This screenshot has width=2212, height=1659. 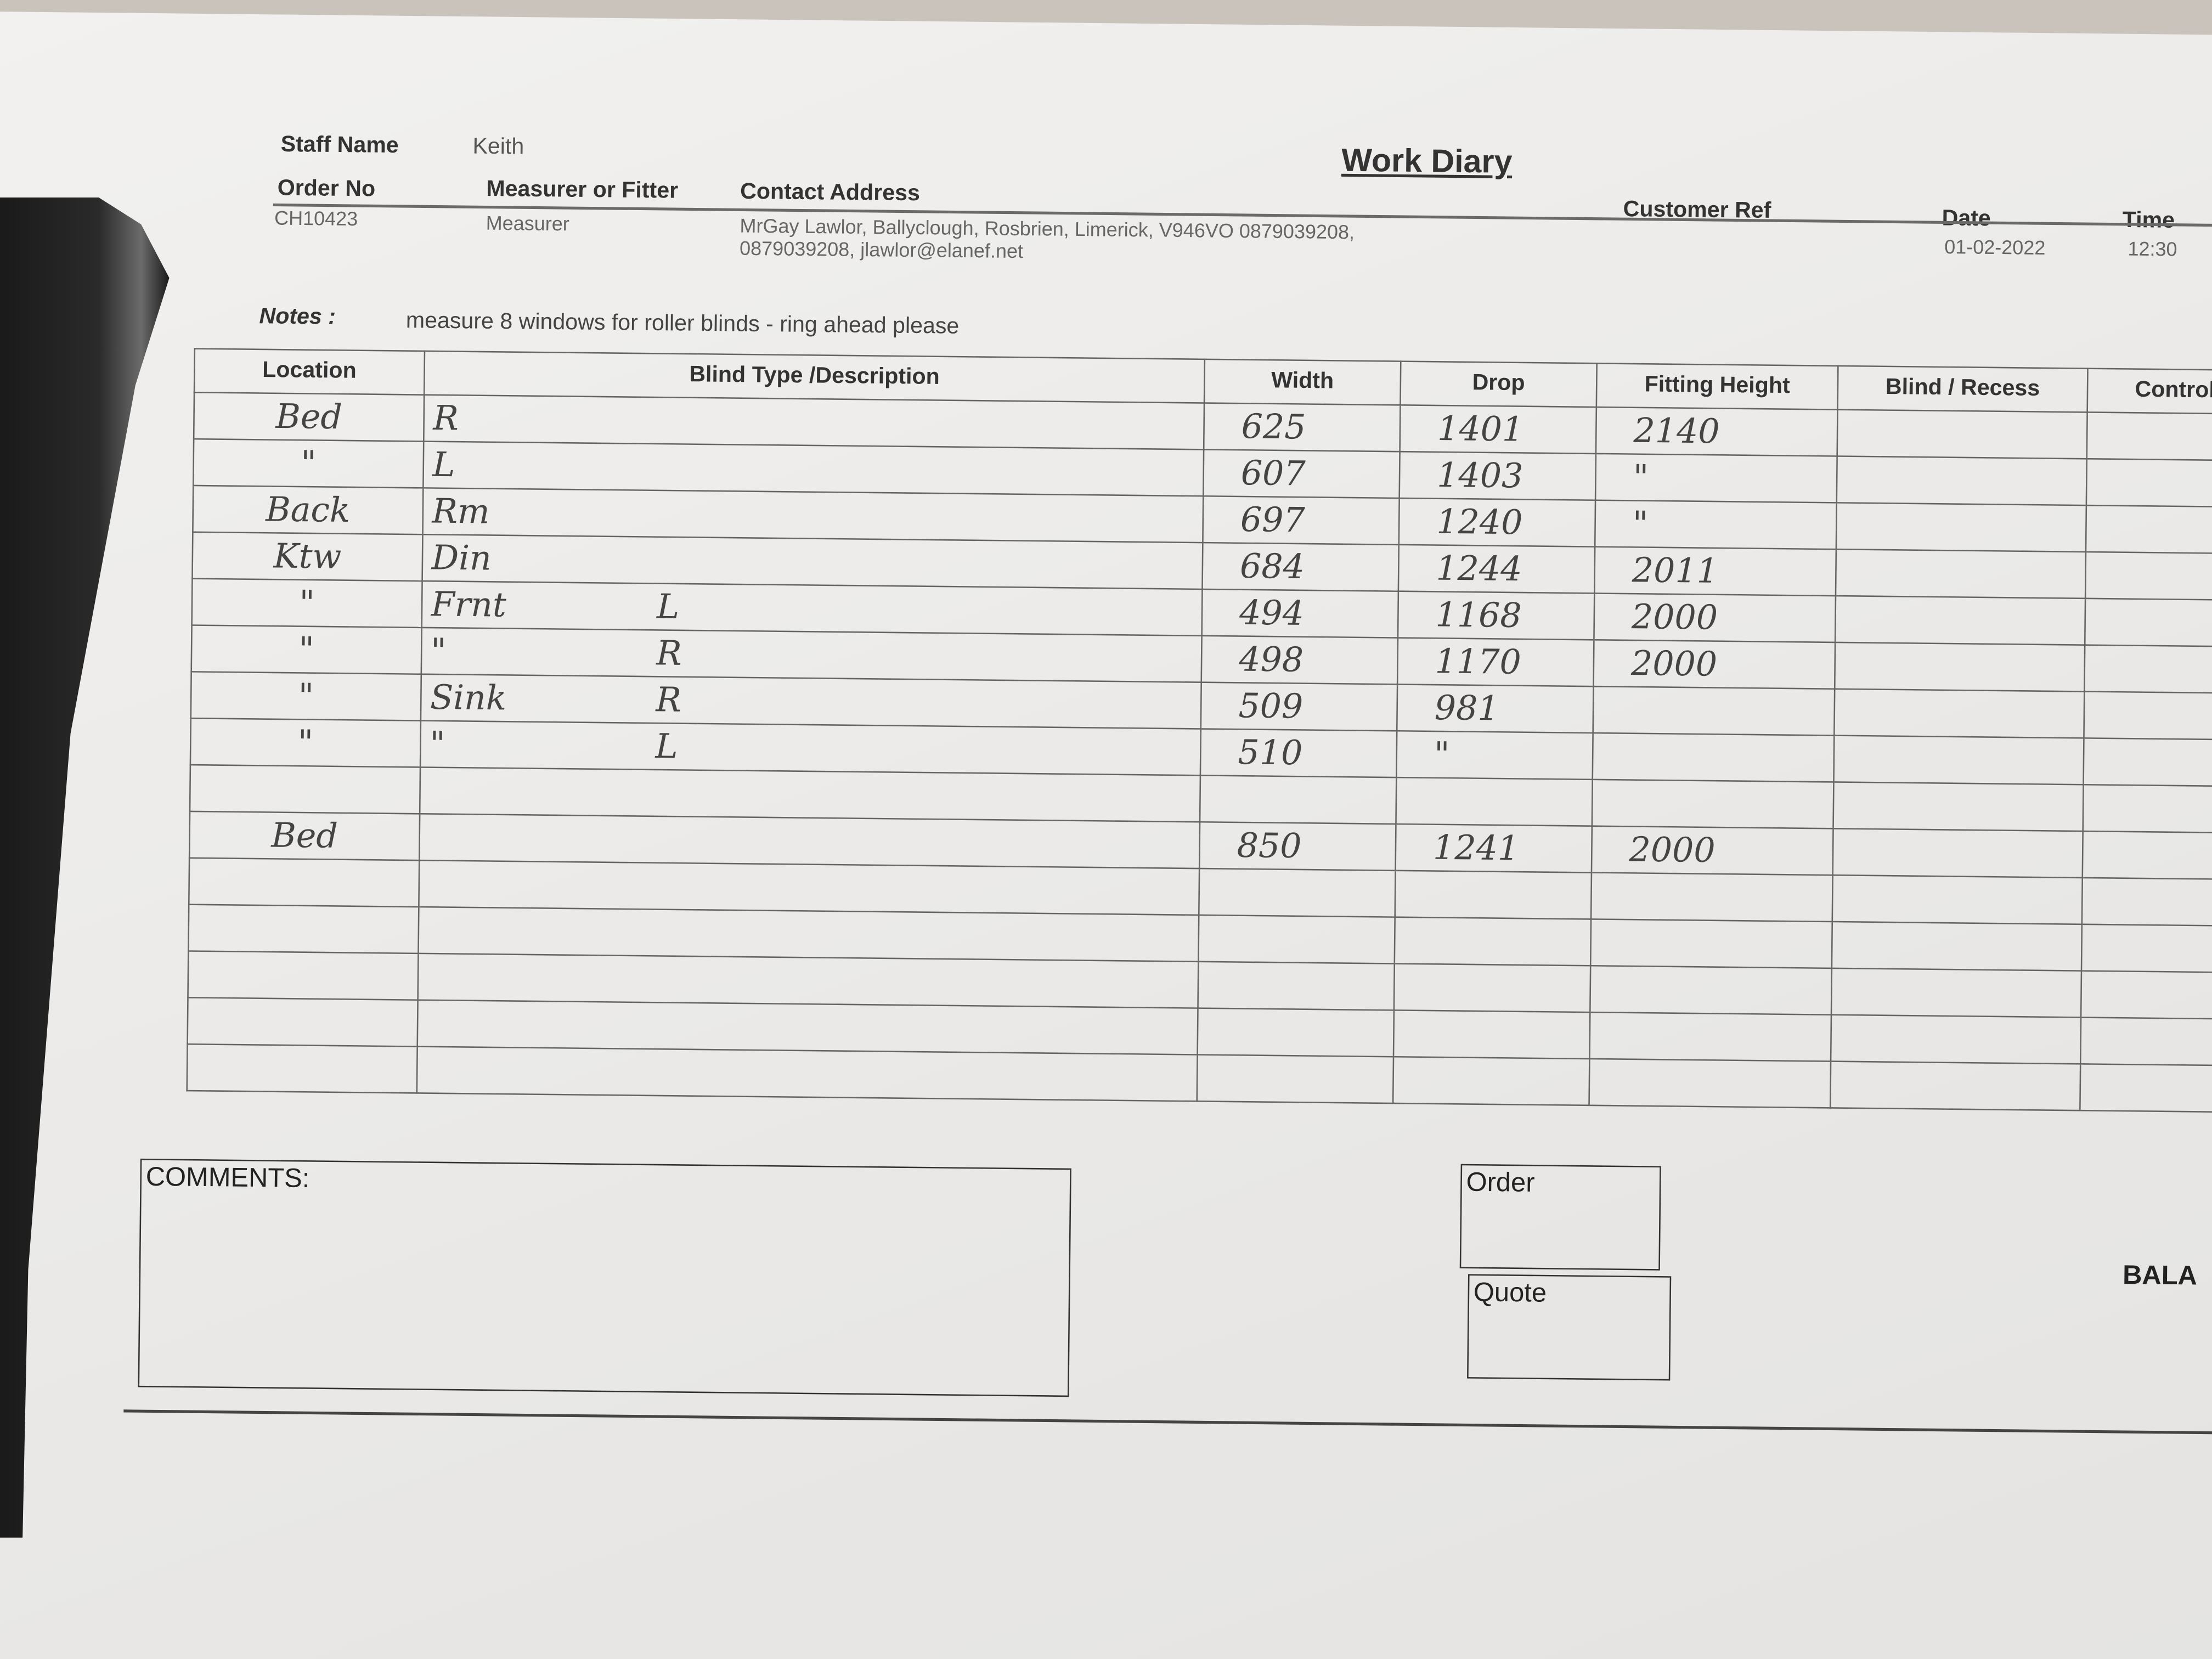 I want to click on contact-address-line2: 0879039208, jlawlor@elanef.net, so click(x=881, y=249).